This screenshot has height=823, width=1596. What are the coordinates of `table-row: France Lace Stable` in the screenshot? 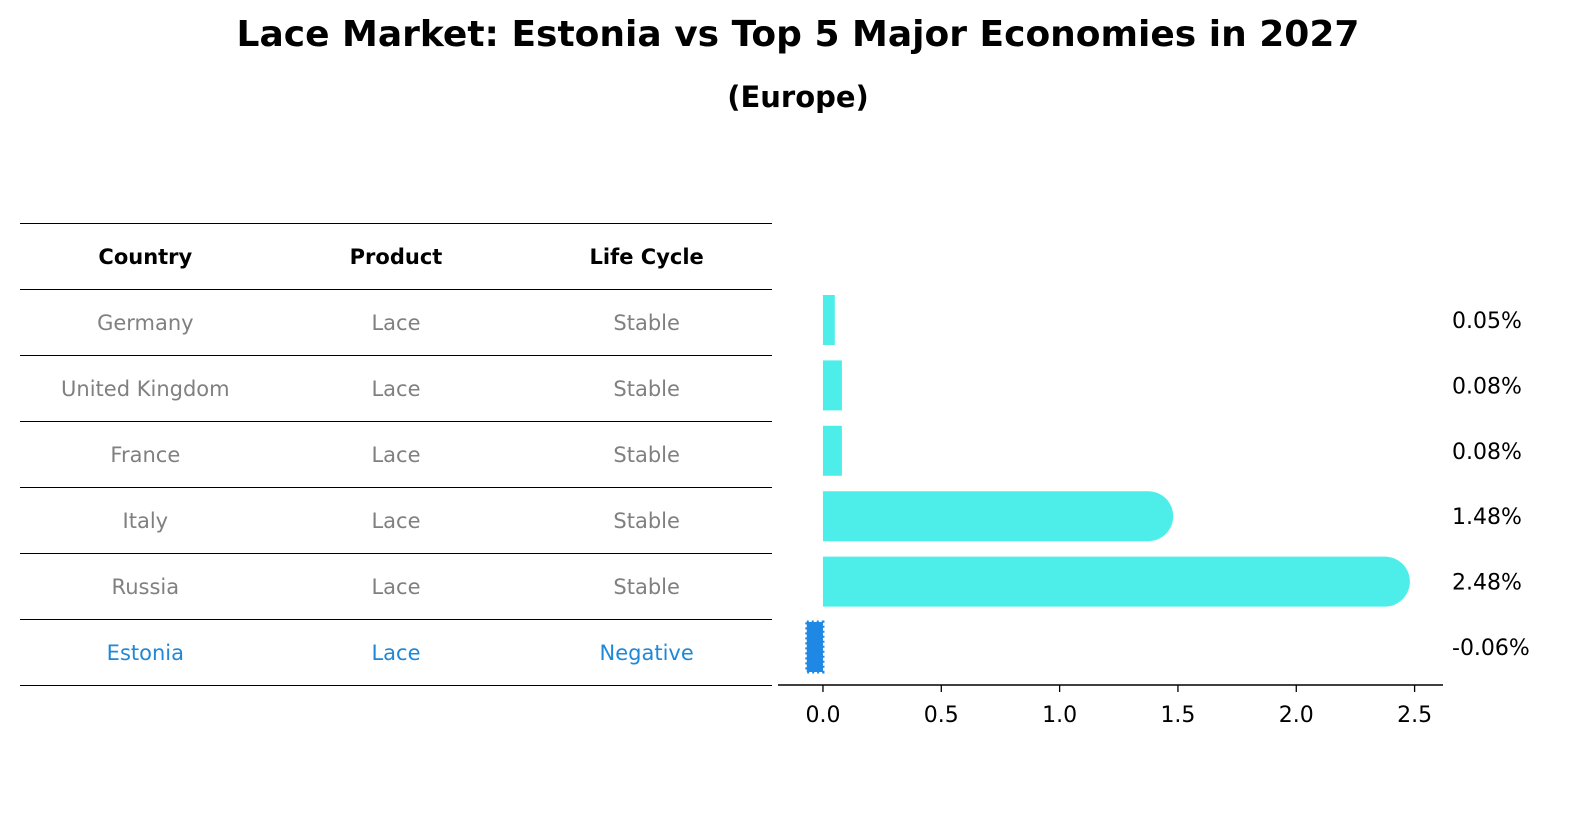 It's located at (396, 454).